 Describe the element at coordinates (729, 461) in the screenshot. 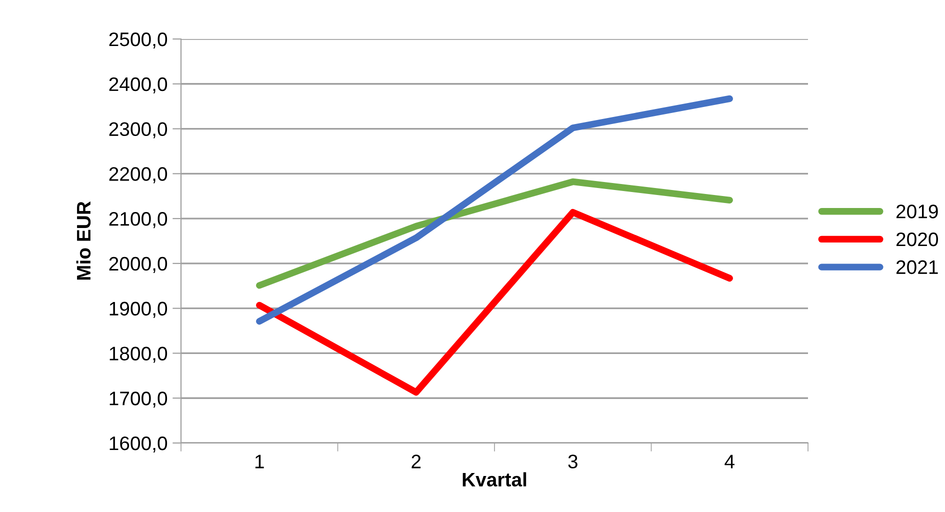

I see `x-tick-label: 4` at that location.